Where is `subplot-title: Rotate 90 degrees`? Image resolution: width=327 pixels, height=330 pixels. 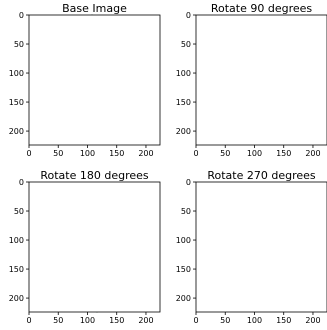
subplot-title: Rotate 90 degrees is located at coordinates (262, 8).